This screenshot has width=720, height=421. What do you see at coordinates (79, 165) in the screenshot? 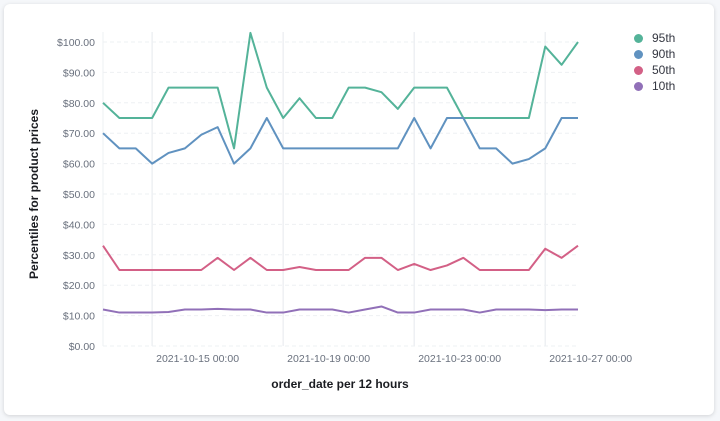
I see `y-tick-label: $60.00` at bounding box center [79, 165].